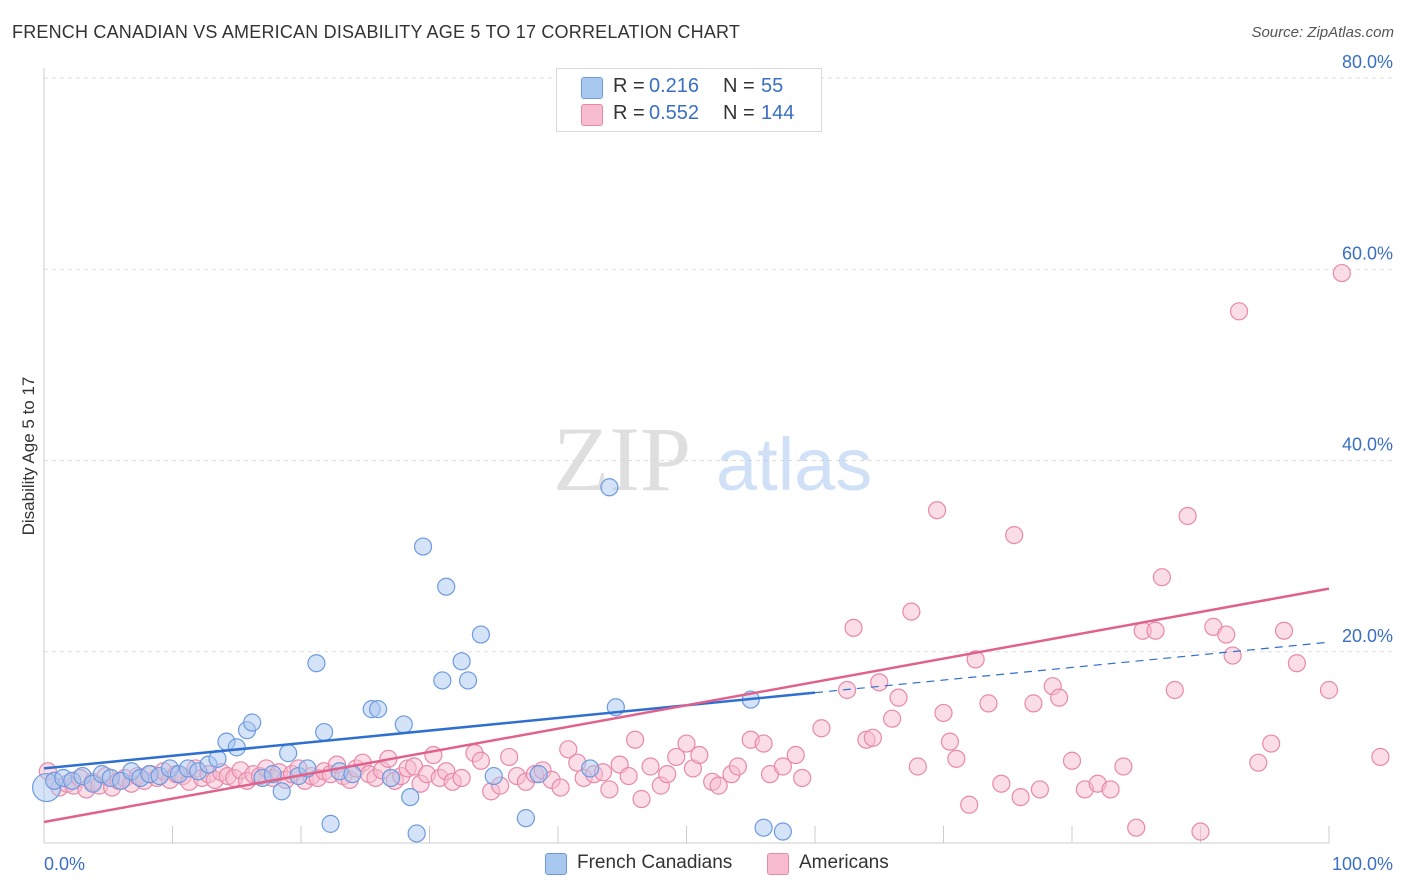 The image size is (1406, 892). What do you see at coordinates (655, 862) in the screenshot?
I see `legend-label-french-canadians: French Canadians` at bounding box center [655, 862].